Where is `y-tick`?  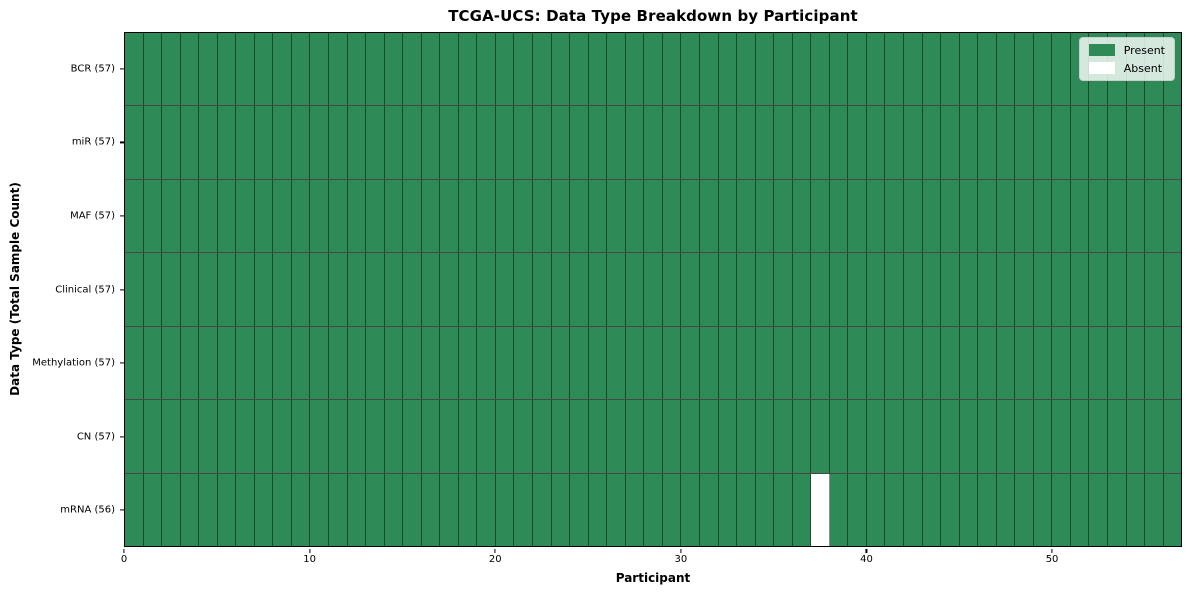
y-tick is located at coordinates (122, 69).